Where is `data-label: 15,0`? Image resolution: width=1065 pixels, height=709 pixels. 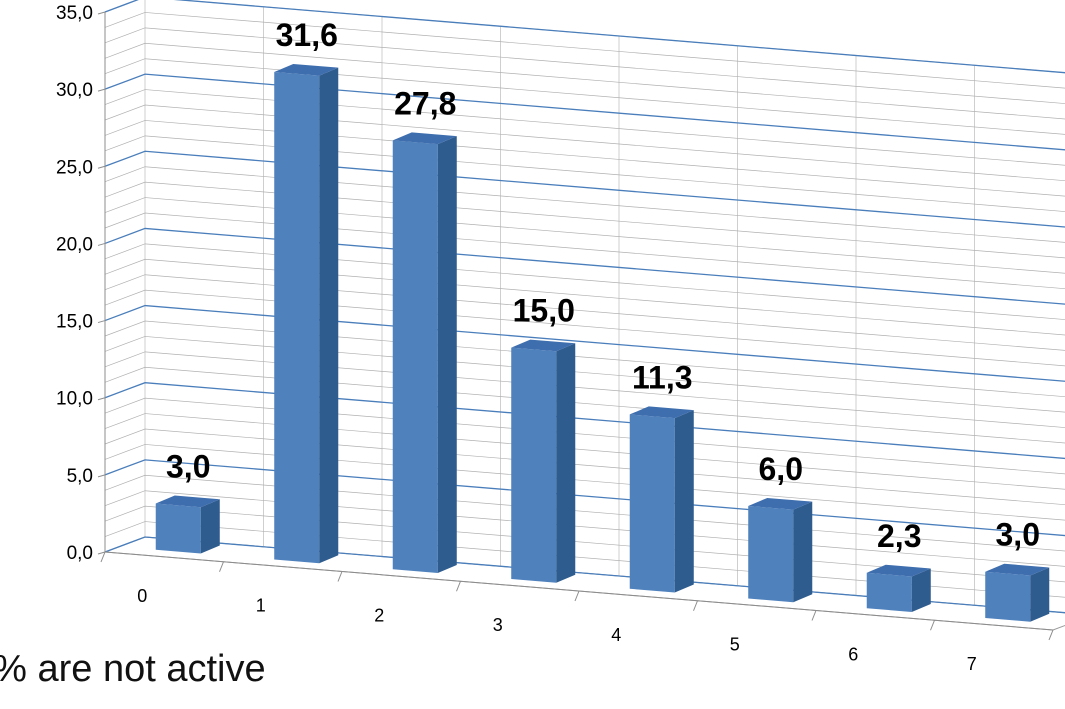 data-label: 15,0 is located at coordinates (544, 311).